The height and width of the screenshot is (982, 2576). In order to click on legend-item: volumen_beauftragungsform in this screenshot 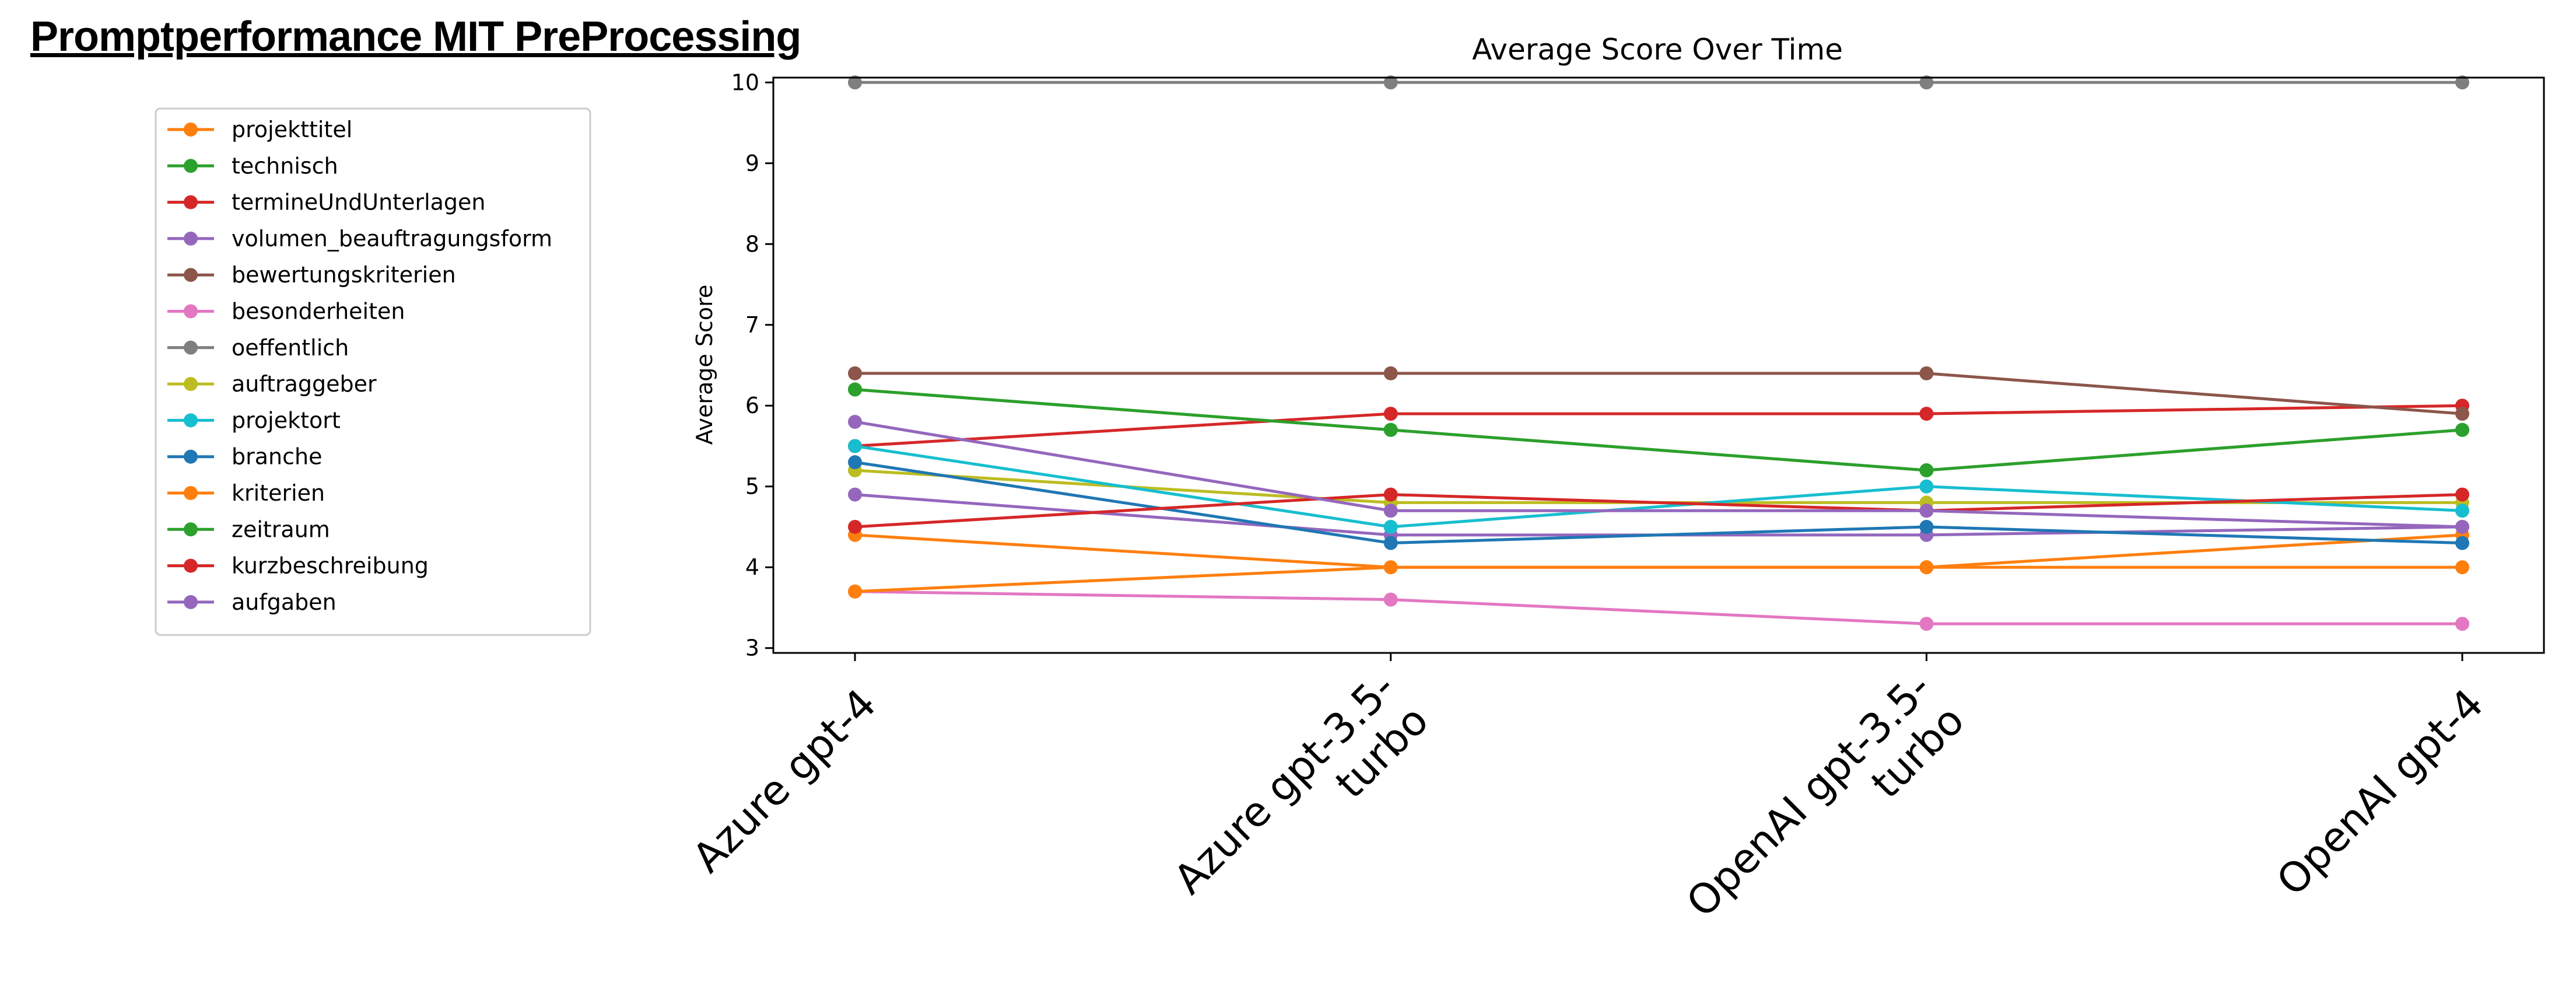, I will do `click(359, 238)`.